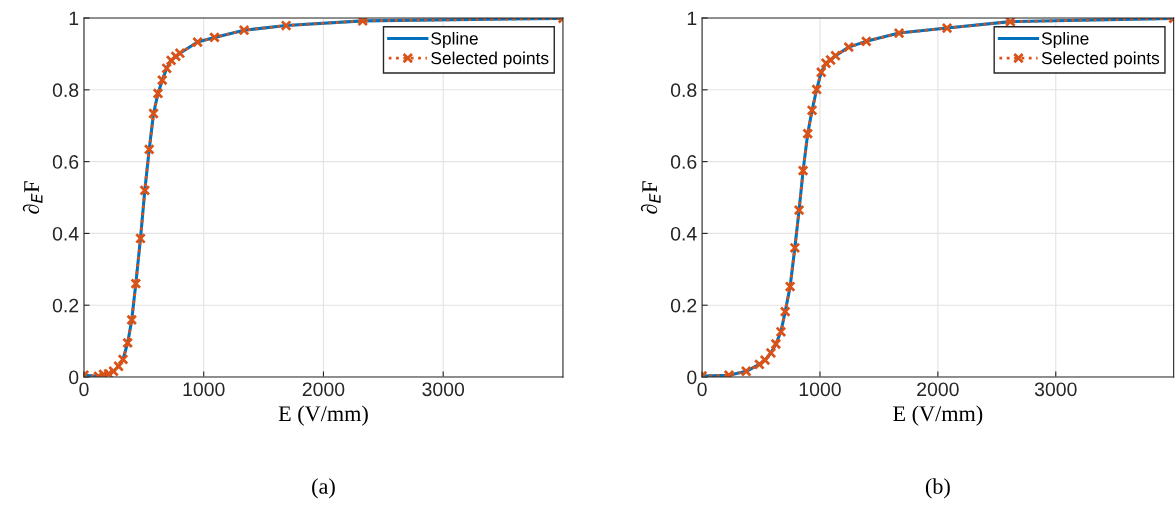  Describe the element at coordinates (323, 488) in the screenshot. I see `text: (a)` at that location.